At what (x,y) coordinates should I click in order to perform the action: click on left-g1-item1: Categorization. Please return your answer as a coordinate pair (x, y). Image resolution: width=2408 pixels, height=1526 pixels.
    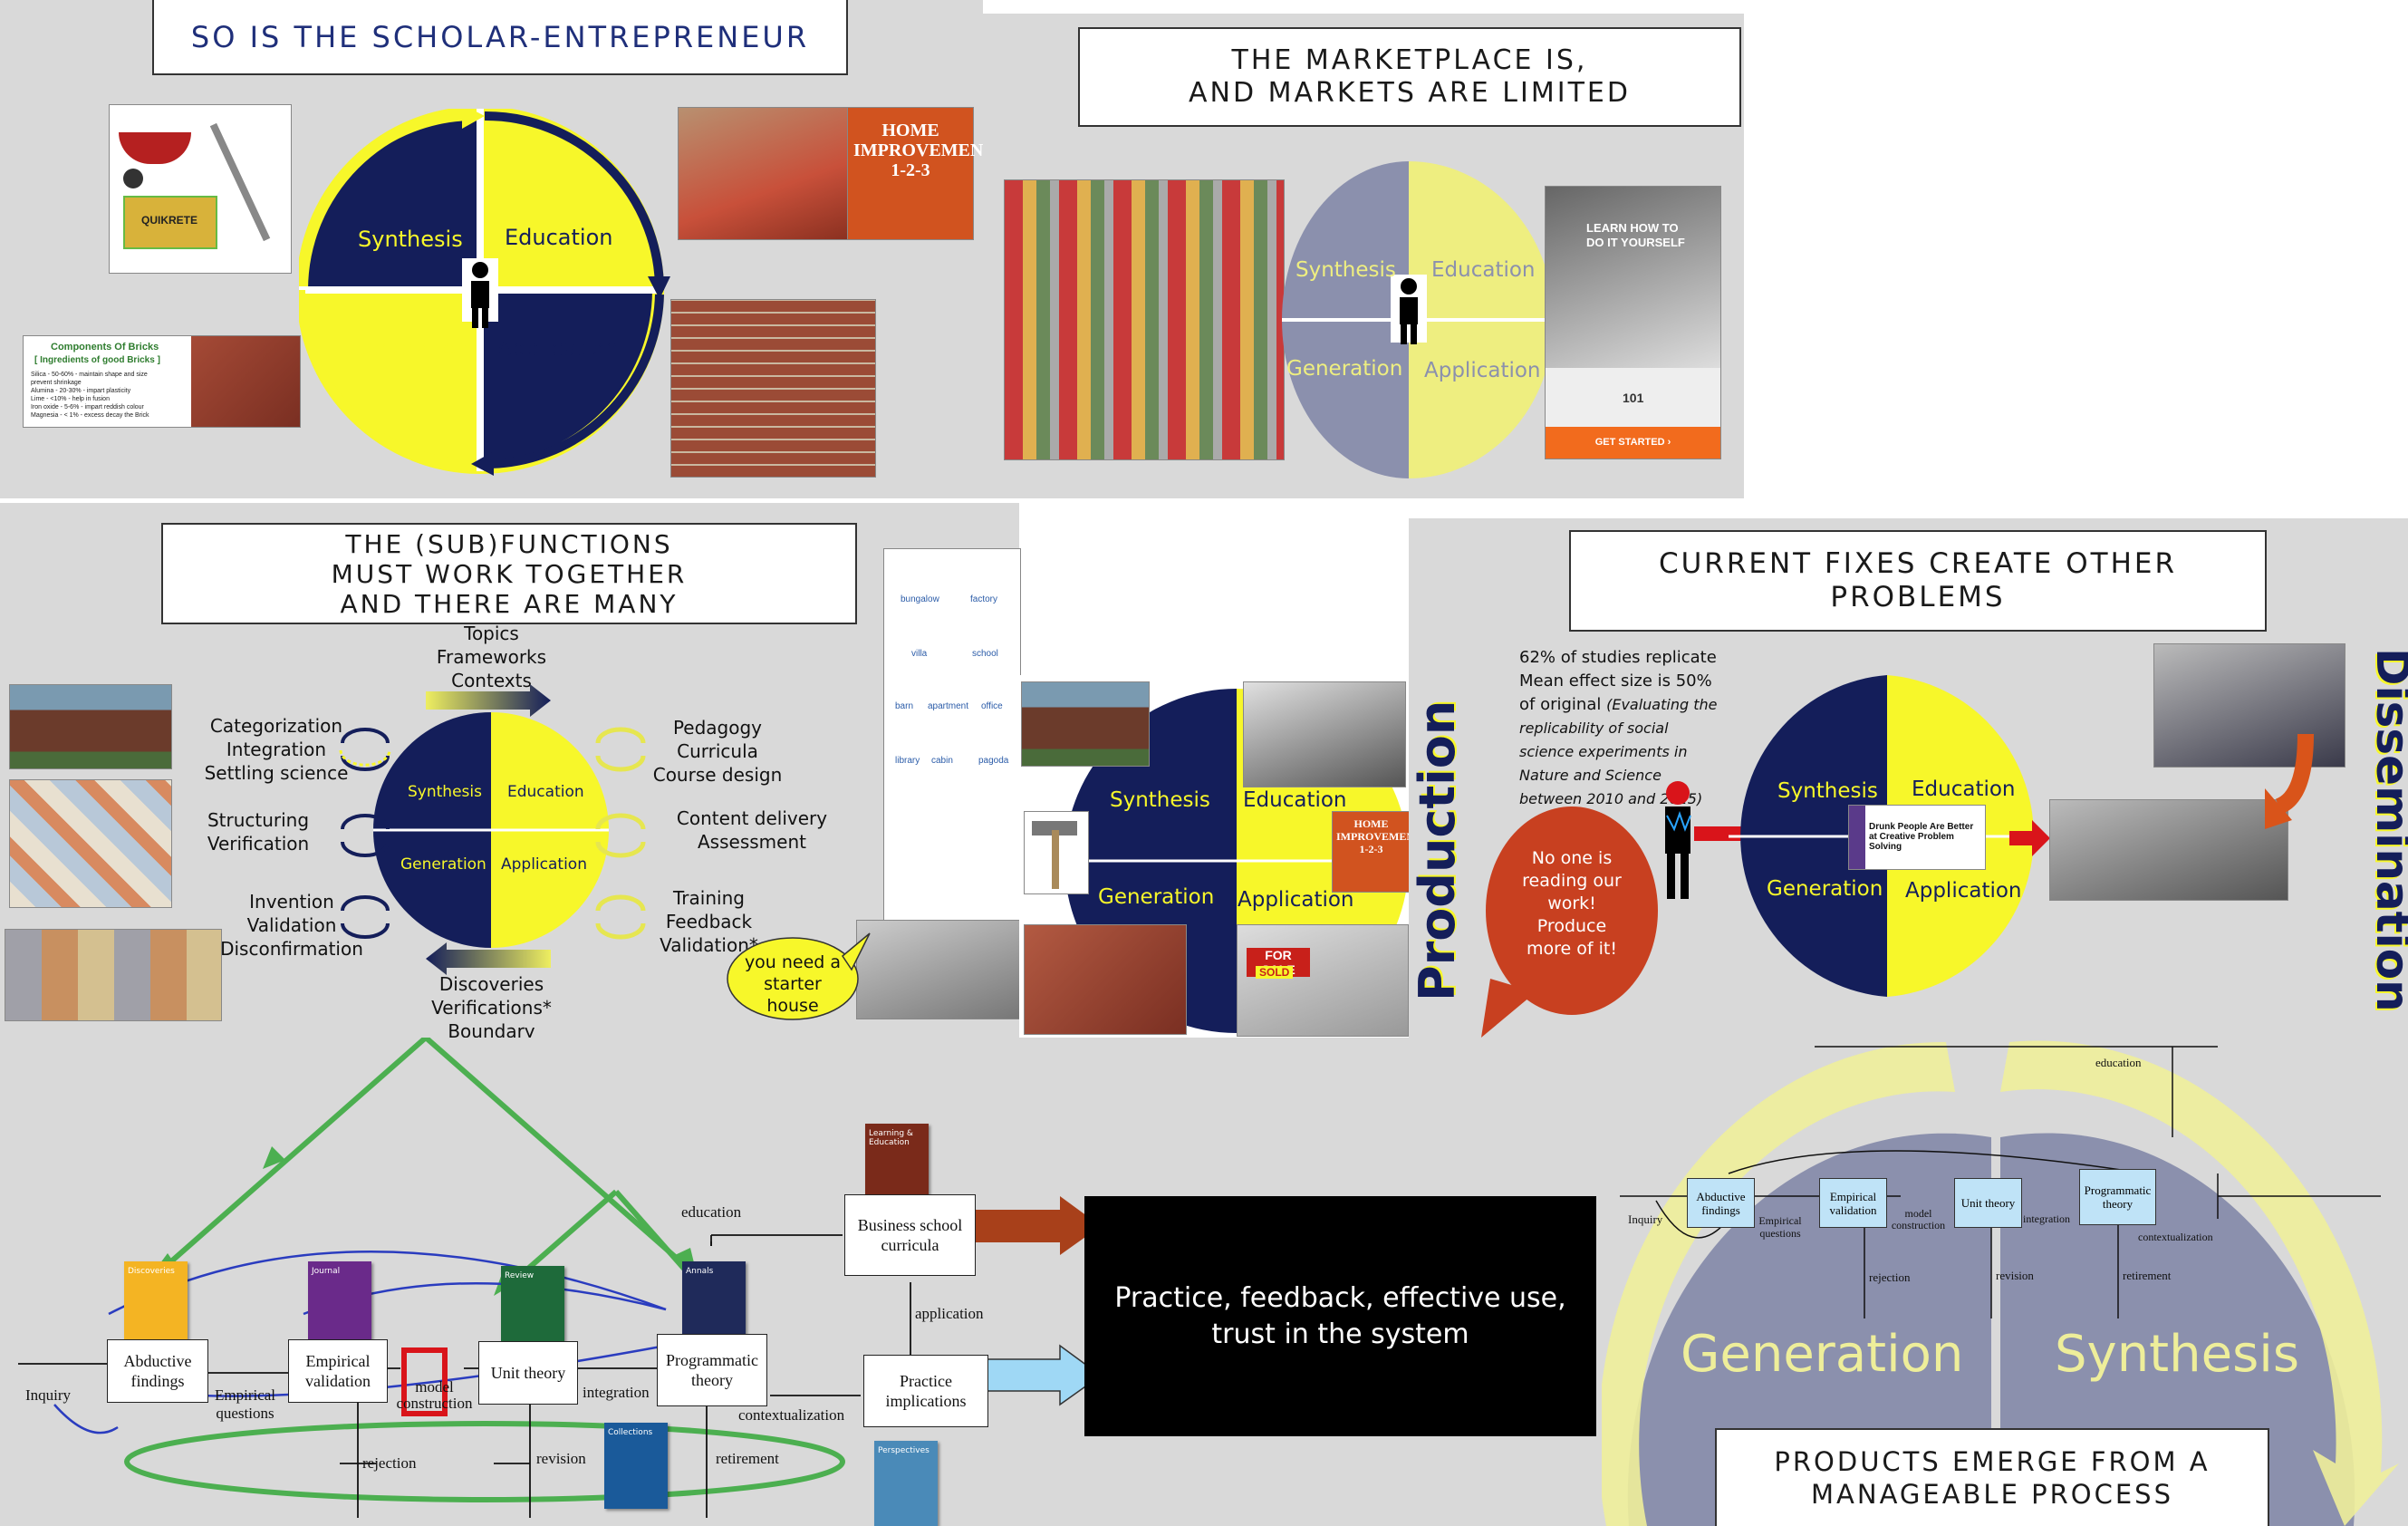
    Looking at the image, I should click on (276, 726).